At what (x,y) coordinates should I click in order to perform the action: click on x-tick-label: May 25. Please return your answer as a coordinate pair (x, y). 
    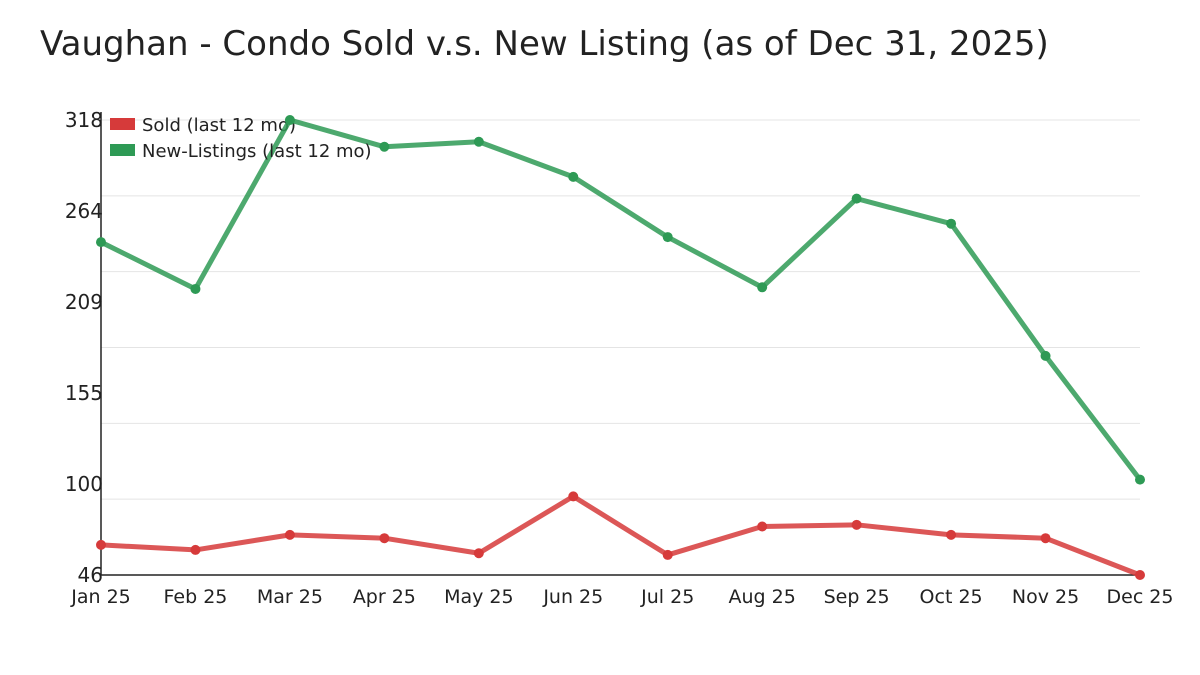
    Looking at the image, I should click on (479, 597).